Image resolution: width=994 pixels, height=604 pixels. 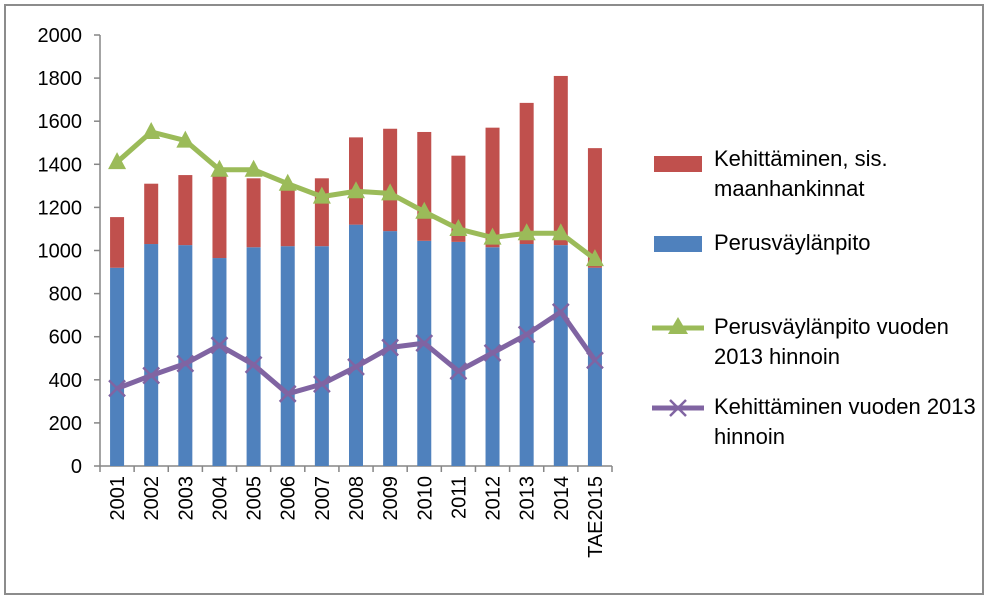 I want to click on x-tick-label: 2004, so click(x=220, y=498).